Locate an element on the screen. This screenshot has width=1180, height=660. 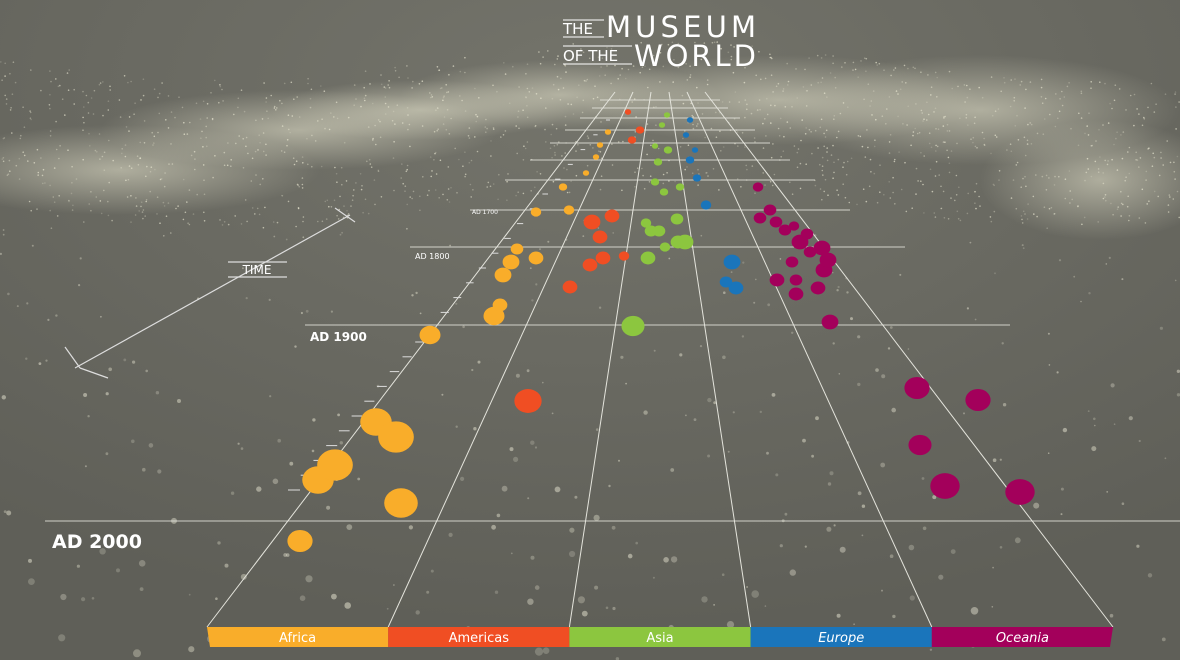
region-label: Asia is located at coordinates (659, 638).